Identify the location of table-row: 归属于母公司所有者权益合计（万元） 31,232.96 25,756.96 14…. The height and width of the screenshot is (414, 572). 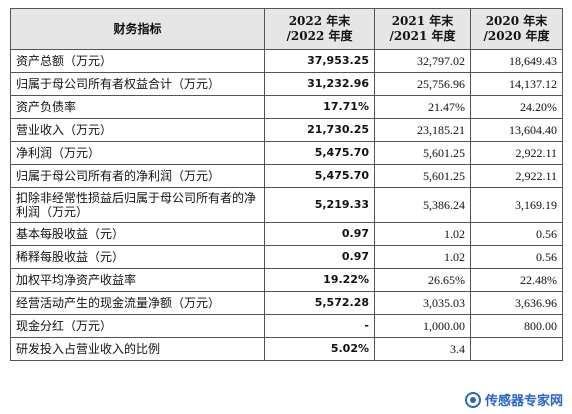
(286, 84).